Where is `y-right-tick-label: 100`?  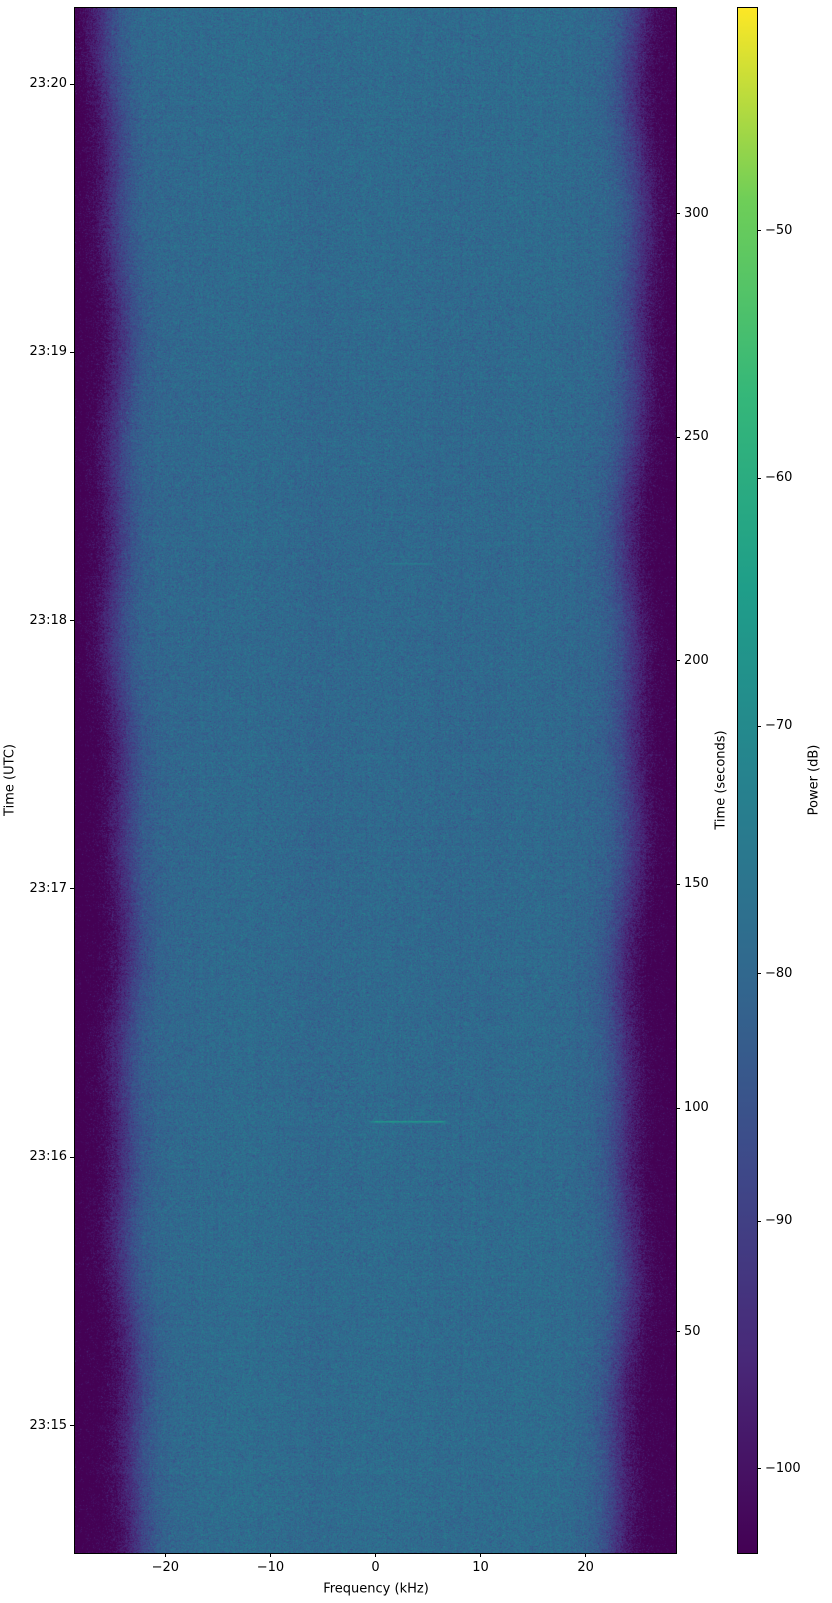 y-right-tick-label: 100 is located at coordinates (696, 1108).